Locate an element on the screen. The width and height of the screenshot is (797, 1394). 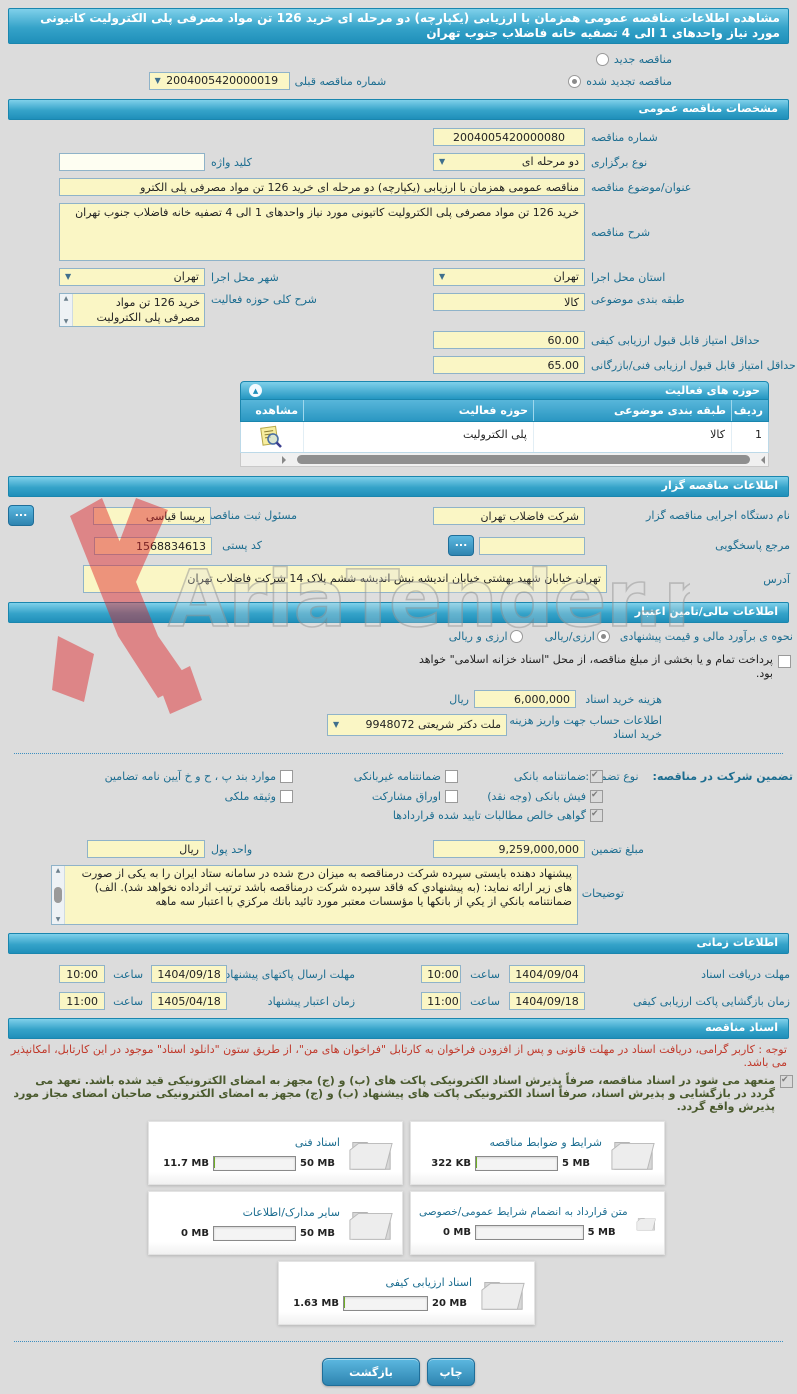
print-button: چاپ is located at coordinates (451, 1372).